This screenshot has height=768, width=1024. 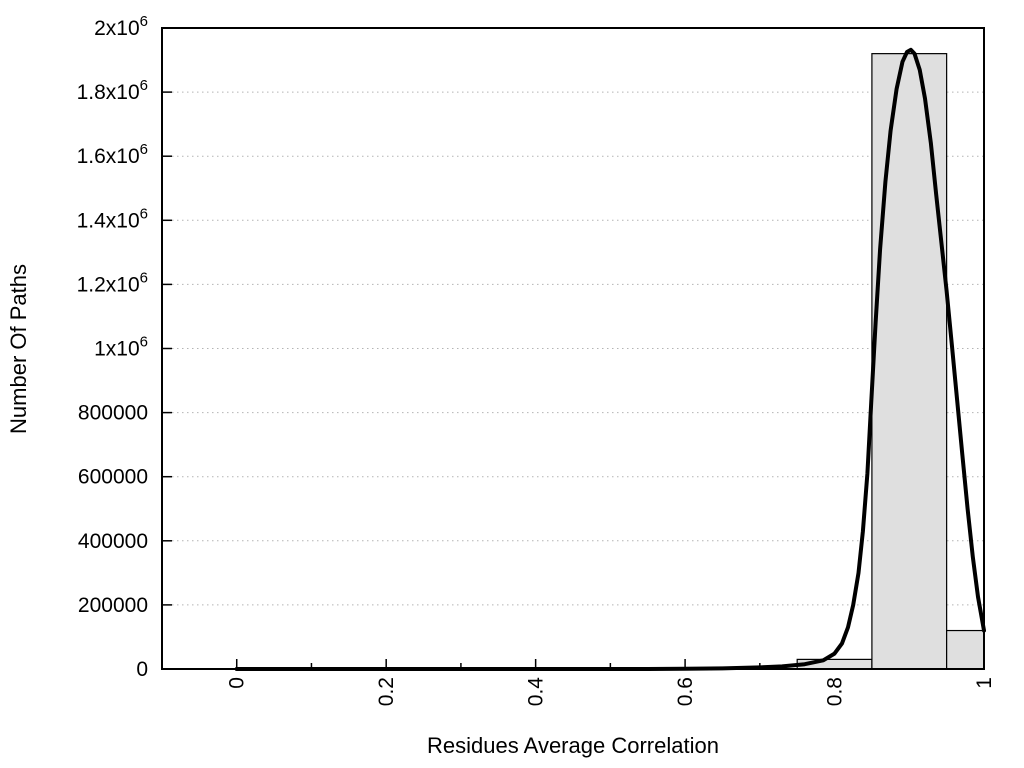 I want to click on y-tick-label: 600000, so click(x=113, y=477).